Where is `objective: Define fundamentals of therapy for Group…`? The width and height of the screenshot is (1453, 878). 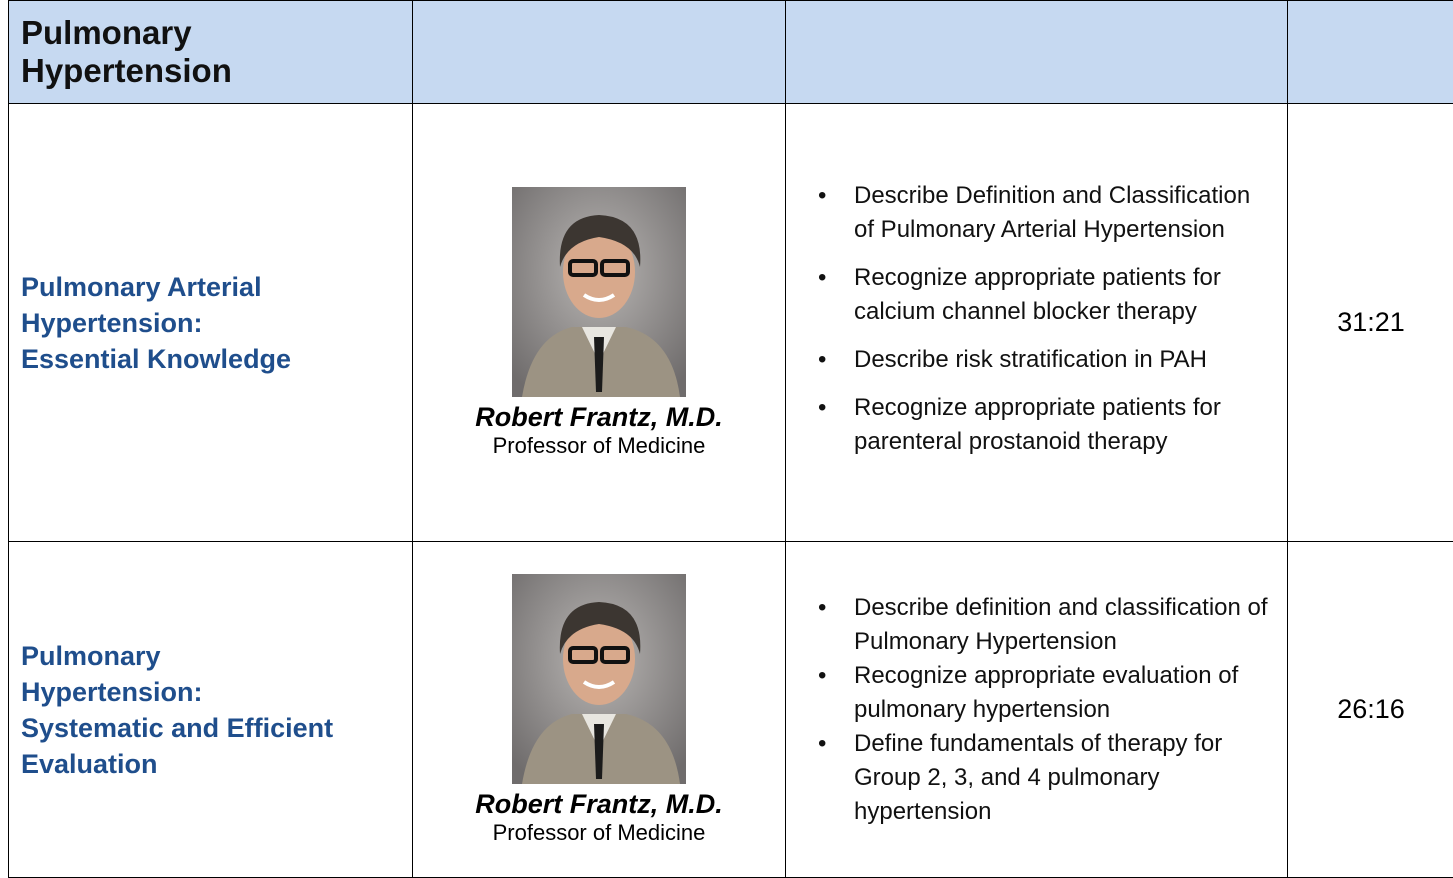 objective: Define fundamentals of therapy for Group… is located at coordinates (1064, 778).